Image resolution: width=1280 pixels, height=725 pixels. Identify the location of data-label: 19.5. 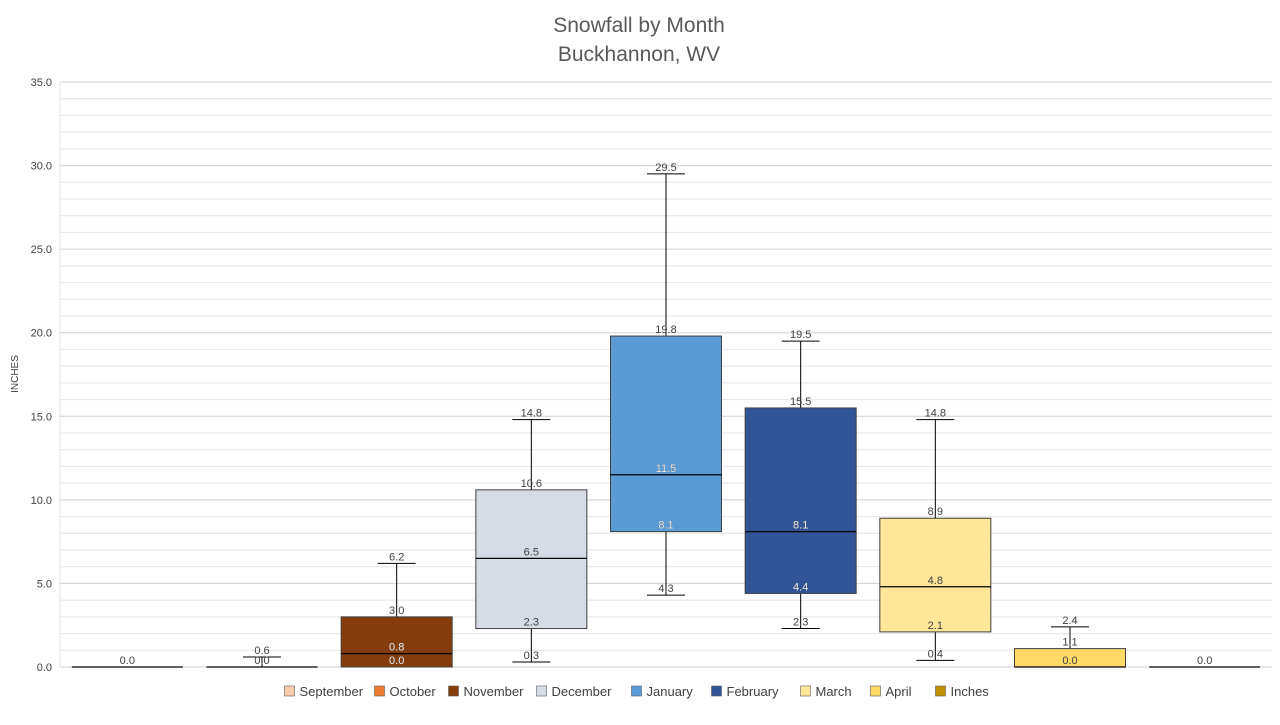
(800, 335).